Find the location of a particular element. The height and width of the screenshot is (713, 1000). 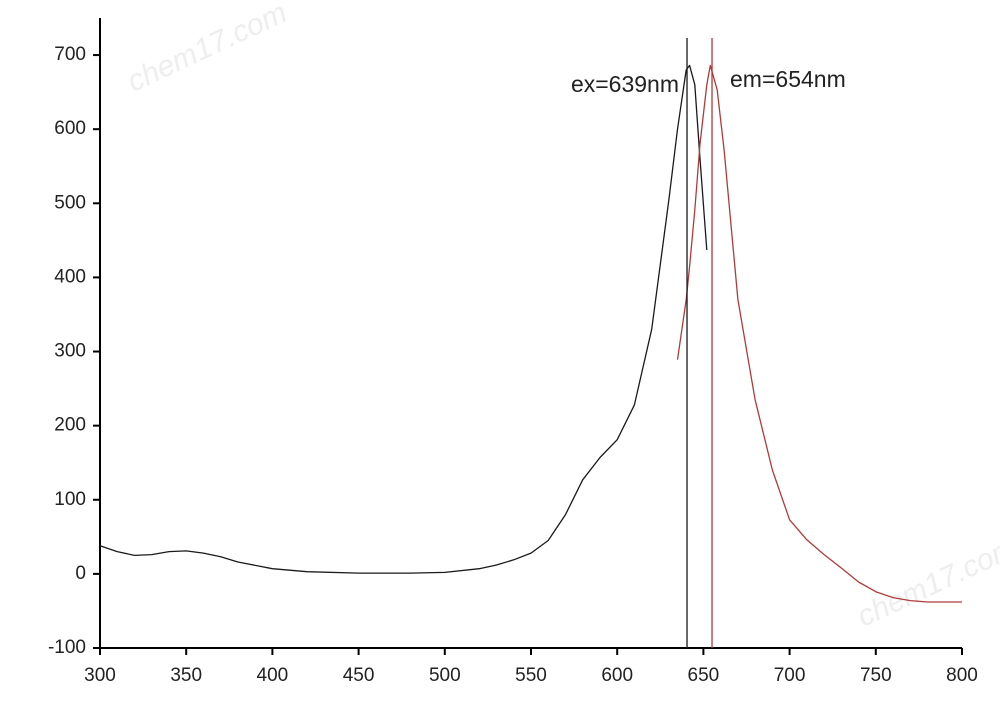

y-tick-label: 600 is located at coordinates (70, 128).